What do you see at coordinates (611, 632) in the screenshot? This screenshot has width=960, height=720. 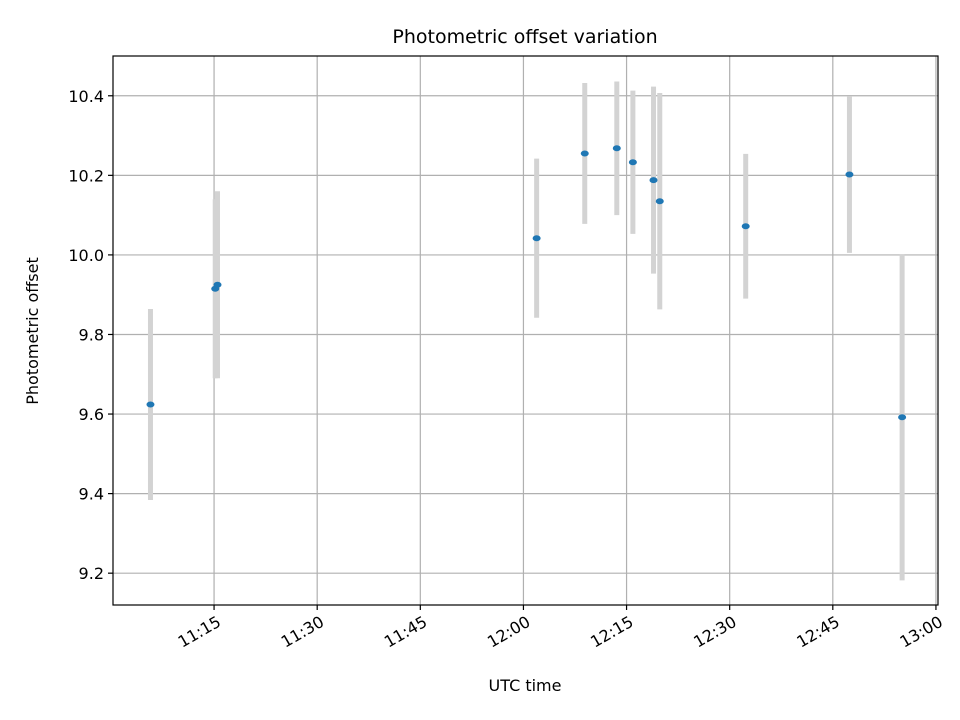 I see `x-tick-label: 12:15` at bounding box center [611, 632].